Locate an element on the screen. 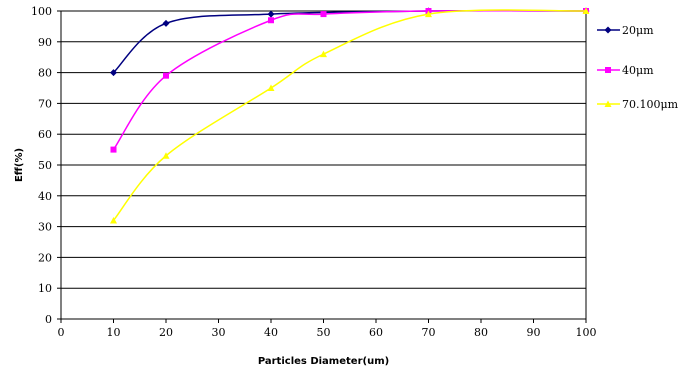  y-tick-label-90: 90 is located at coordinates (45, 42).